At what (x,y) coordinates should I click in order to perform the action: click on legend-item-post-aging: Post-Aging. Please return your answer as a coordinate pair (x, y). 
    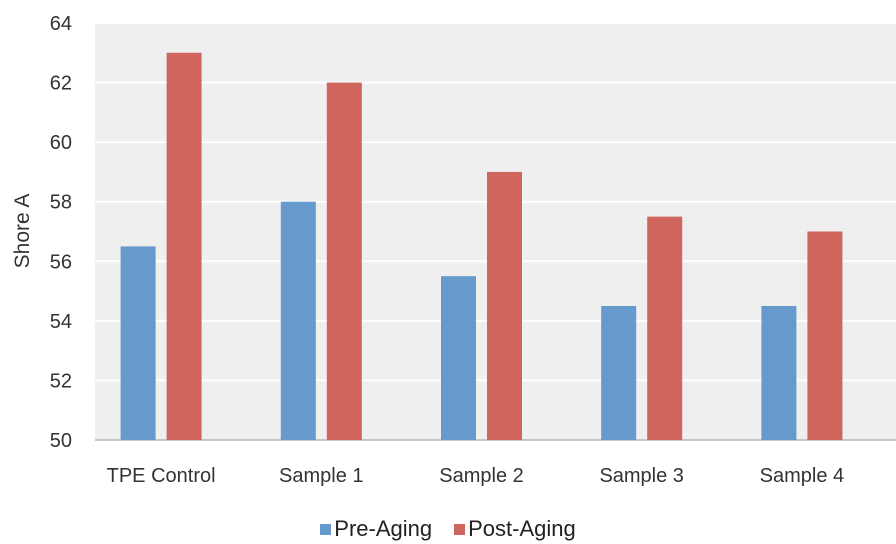
    Looking at the image, I should click on (515, 529).